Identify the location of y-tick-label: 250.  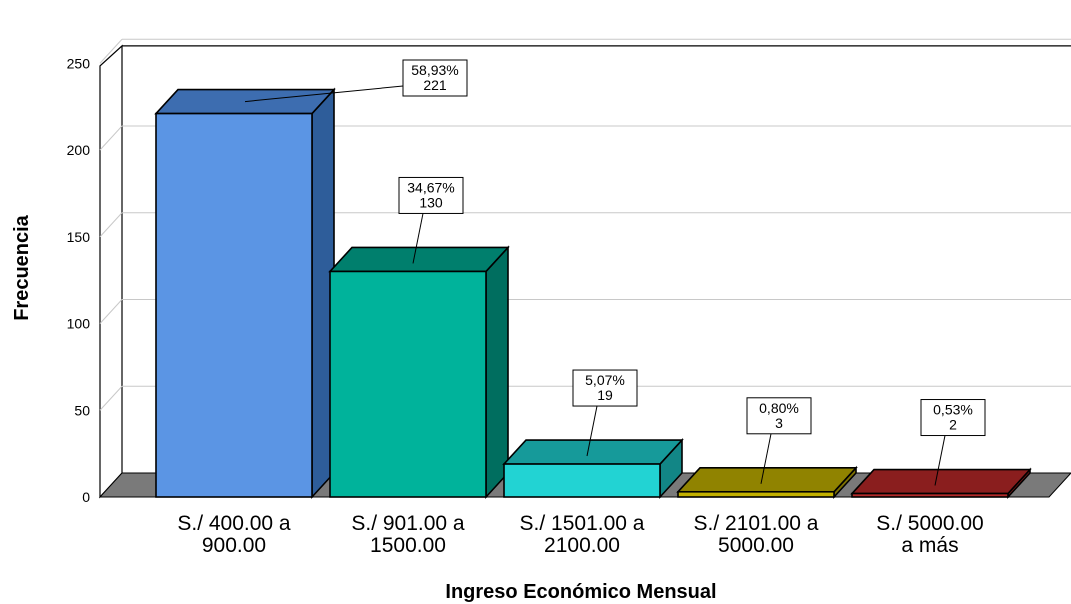
(79, 63).